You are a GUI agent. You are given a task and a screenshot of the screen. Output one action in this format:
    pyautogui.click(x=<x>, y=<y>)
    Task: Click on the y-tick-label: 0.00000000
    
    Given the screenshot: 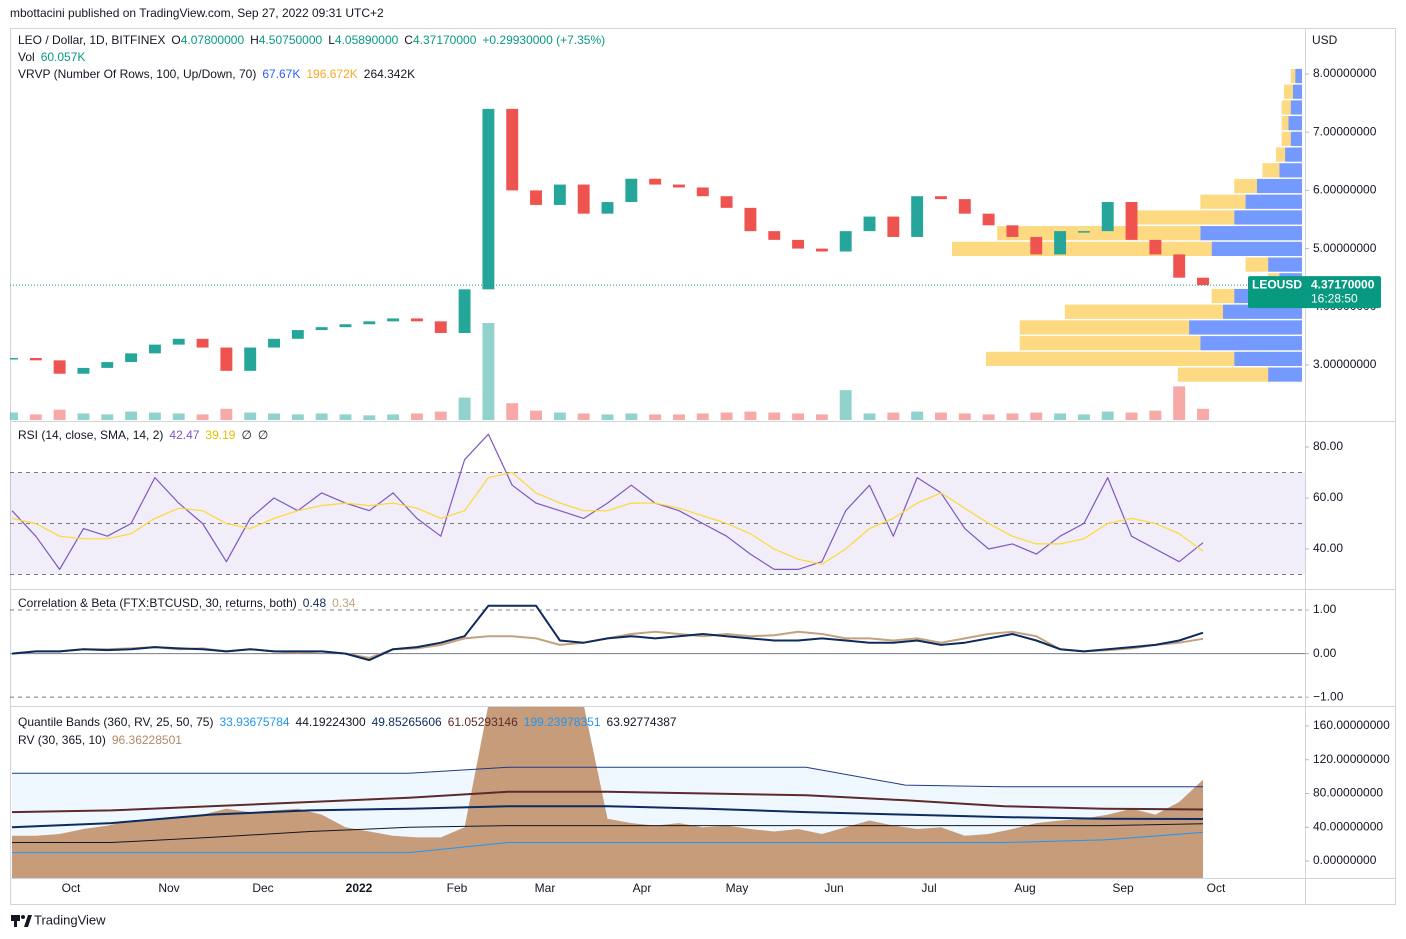 What is the action you would take?
    pyautogui.click(x=1345, y=860)
    